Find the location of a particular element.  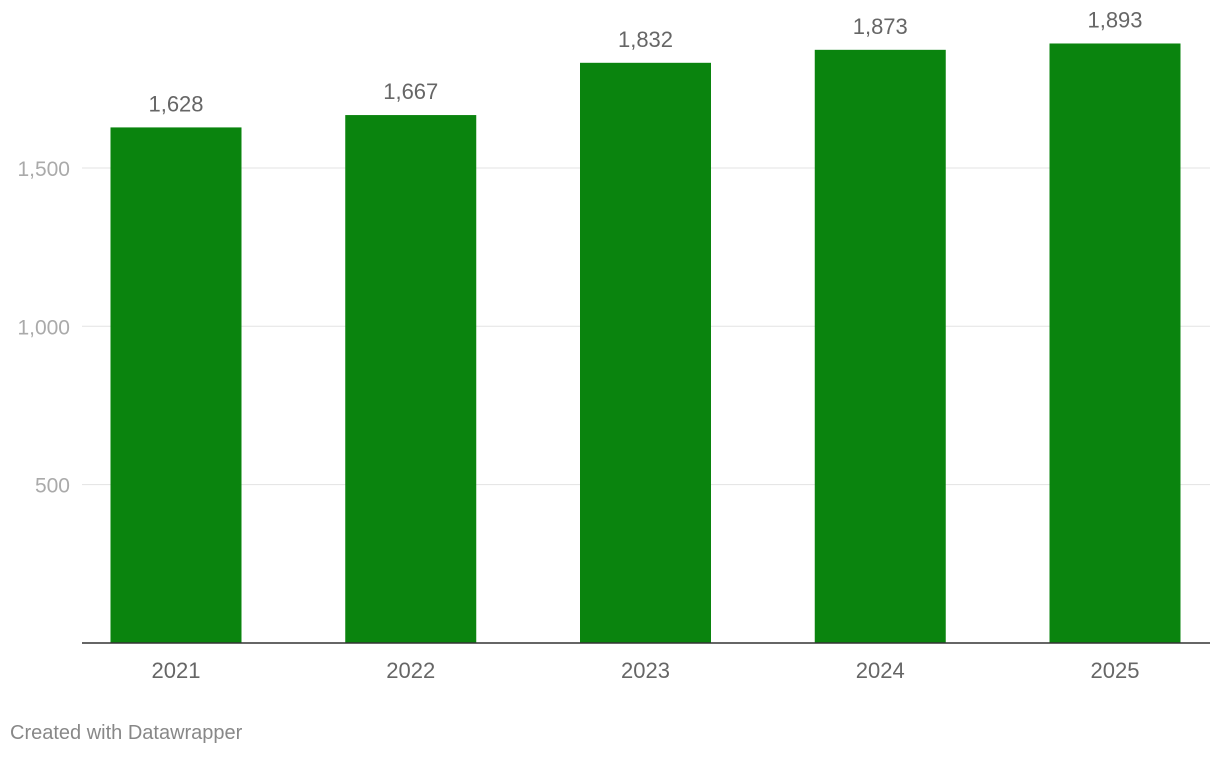

credit-text: Created with Datawrapper is located at coordinates (126, 733).